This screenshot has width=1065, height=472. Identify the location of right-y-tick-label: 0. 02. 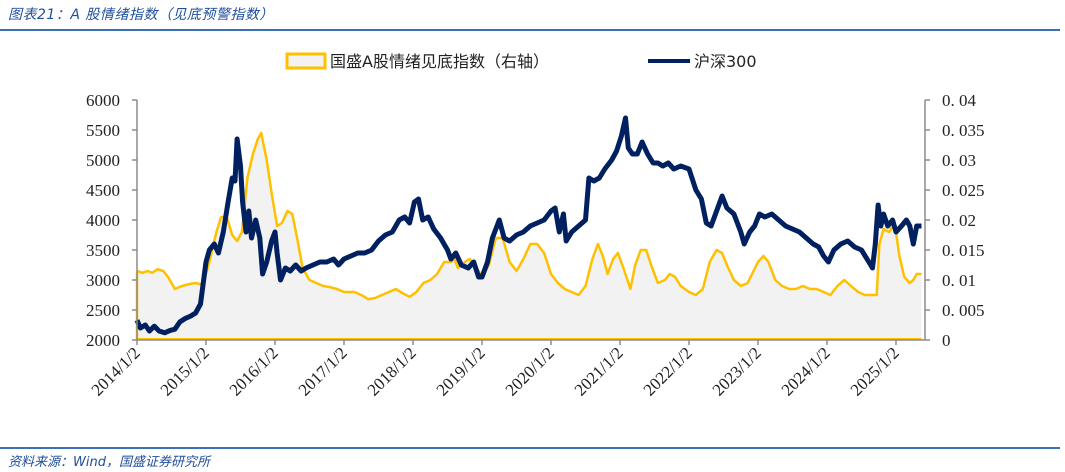
(959, 220).